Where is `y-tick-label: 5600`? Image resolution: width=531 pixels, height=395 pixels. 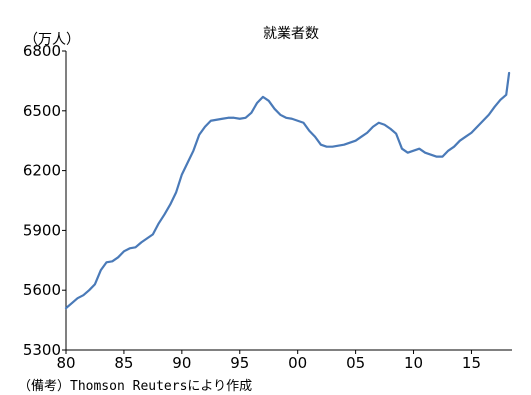 y-tick-label: 5600 is located at coordinates (42, 290).